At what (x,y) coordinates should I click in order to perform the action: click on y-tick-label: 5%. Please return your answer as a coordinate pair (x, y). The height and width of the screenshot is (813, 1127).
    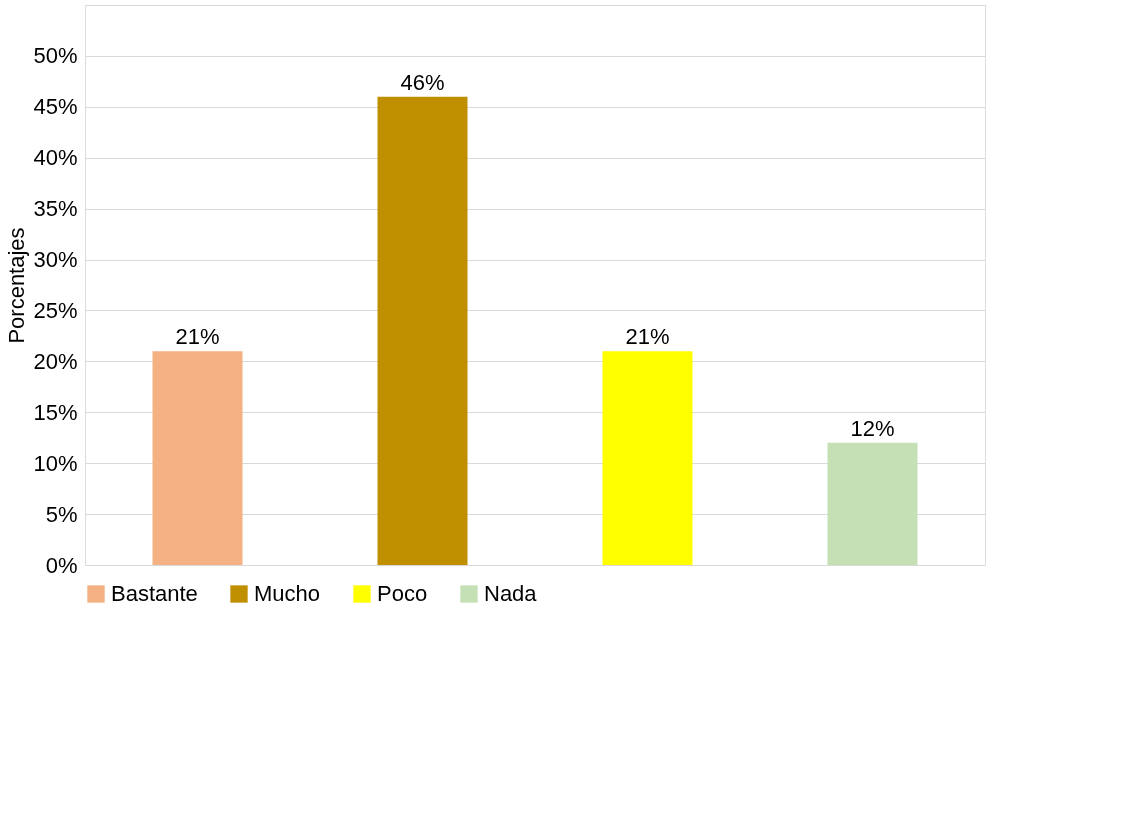
    Looking at the image, I should click on (61, 514).